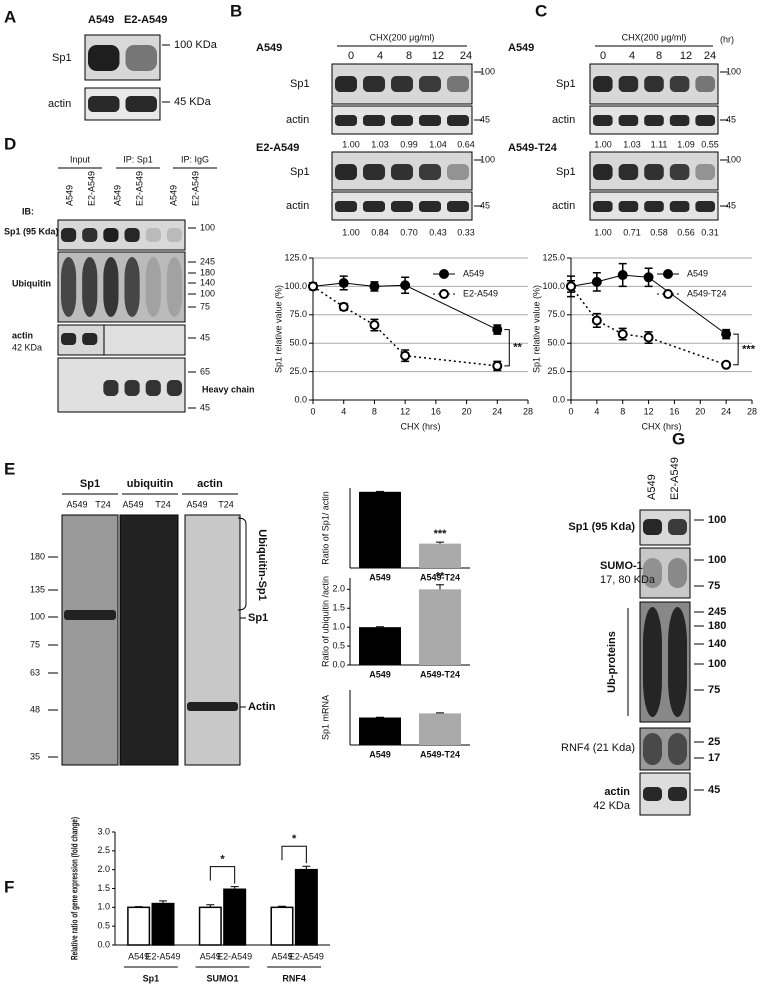  Describe the element at coordinates (103, 869) in the screenshot. I see `y-tick-label: 2.0` at that location.